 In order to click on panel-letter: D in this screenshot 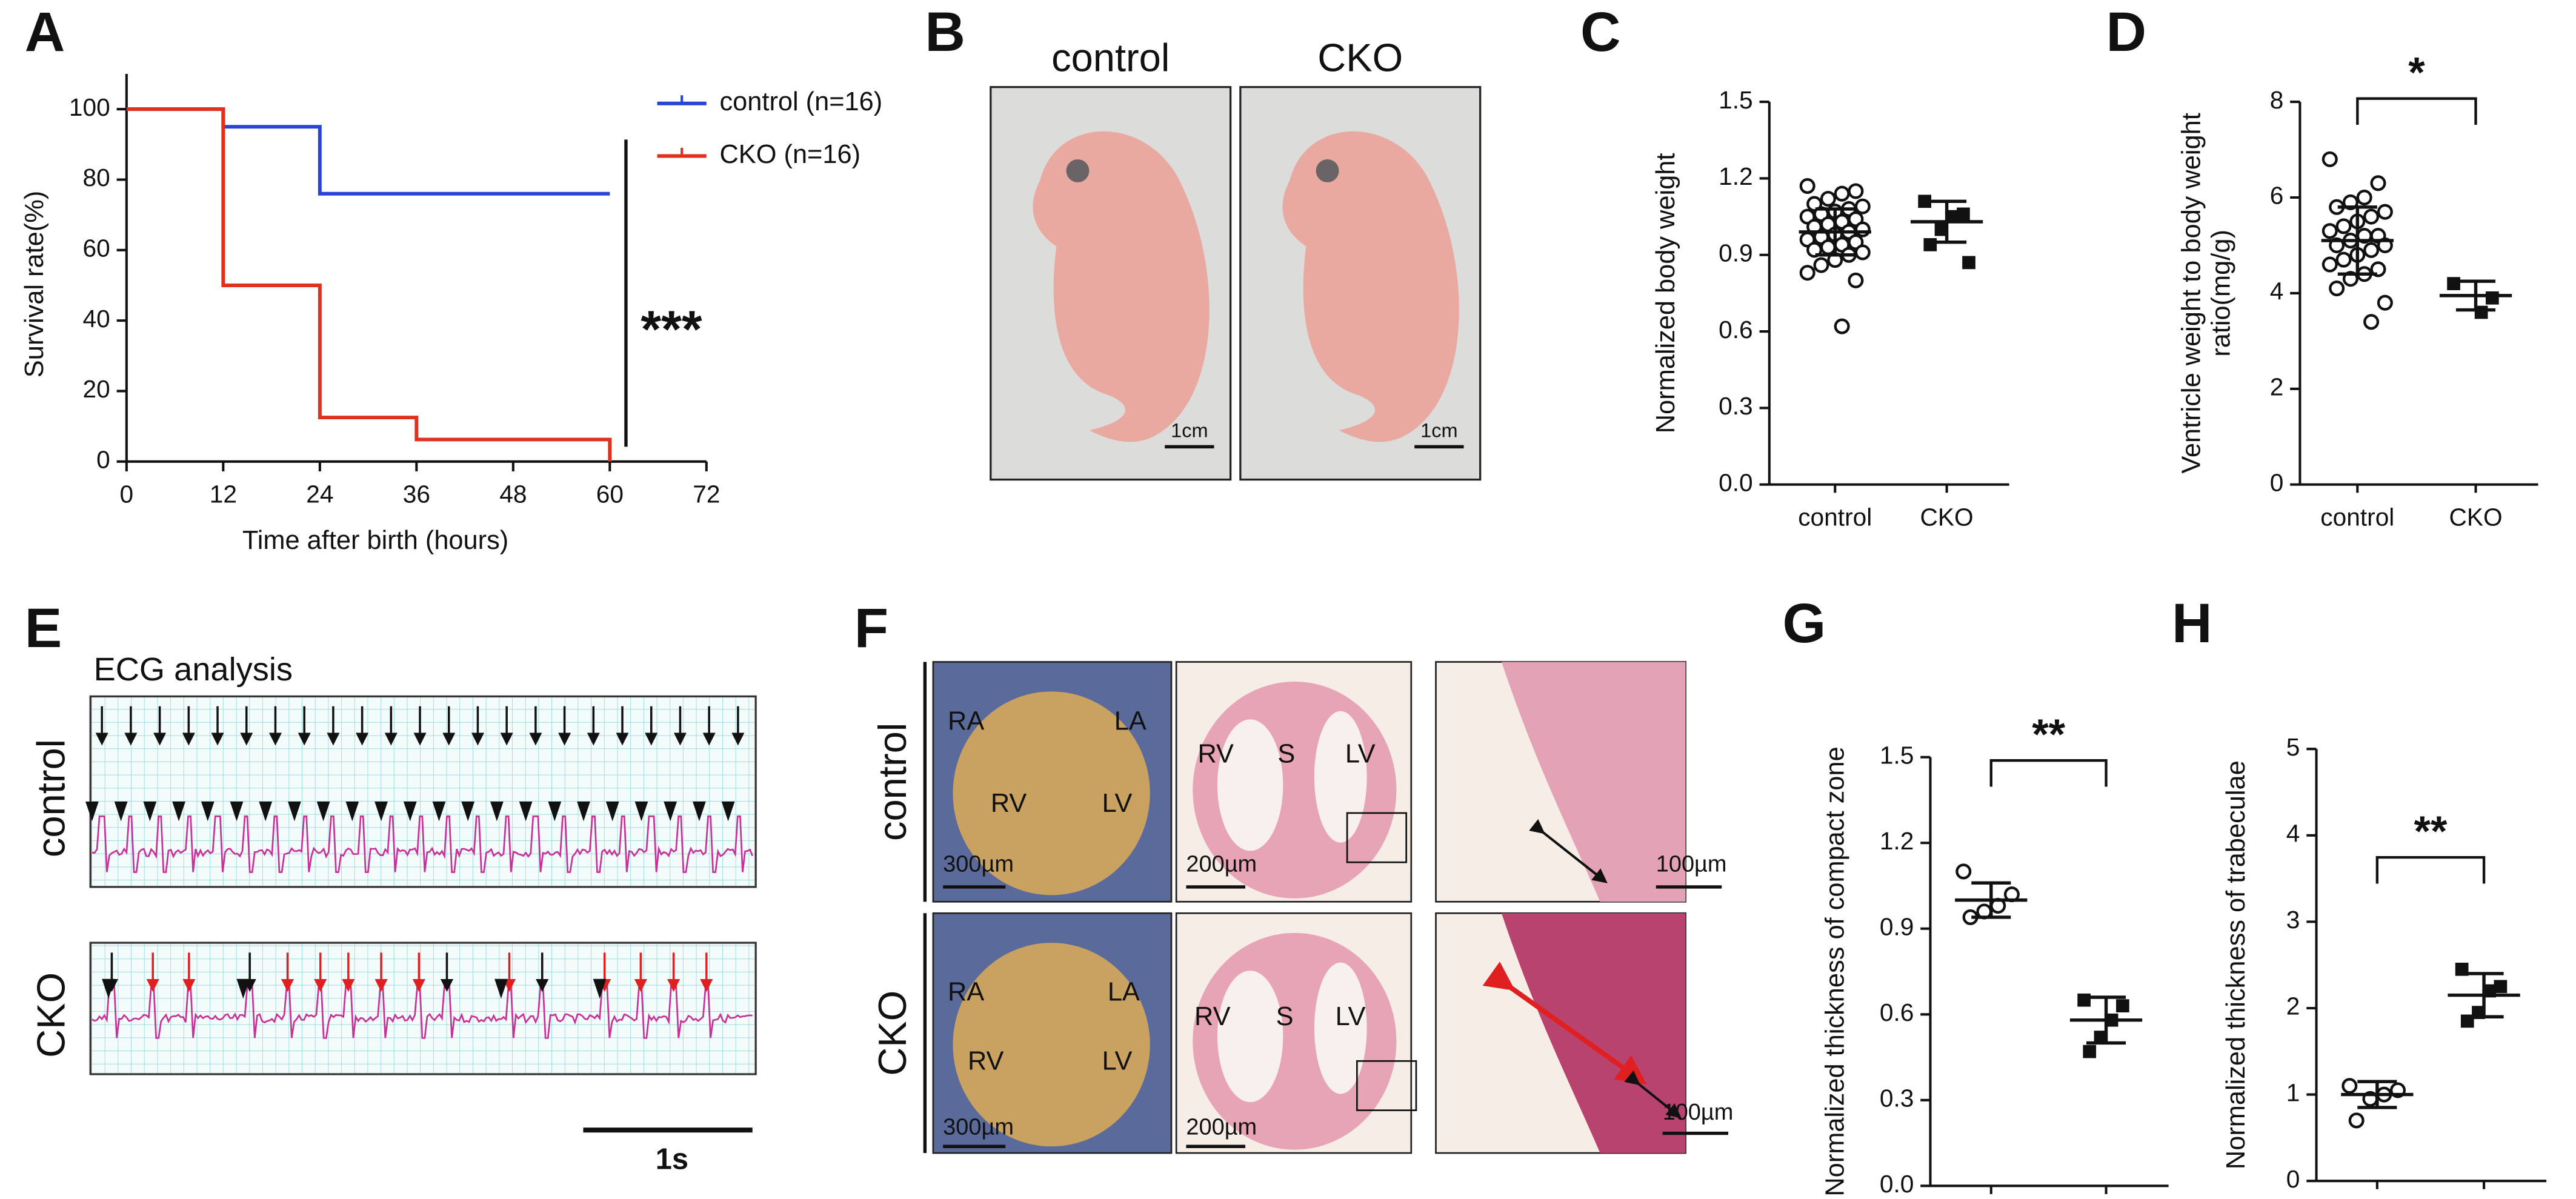, I will do `click(2126, 32)`.